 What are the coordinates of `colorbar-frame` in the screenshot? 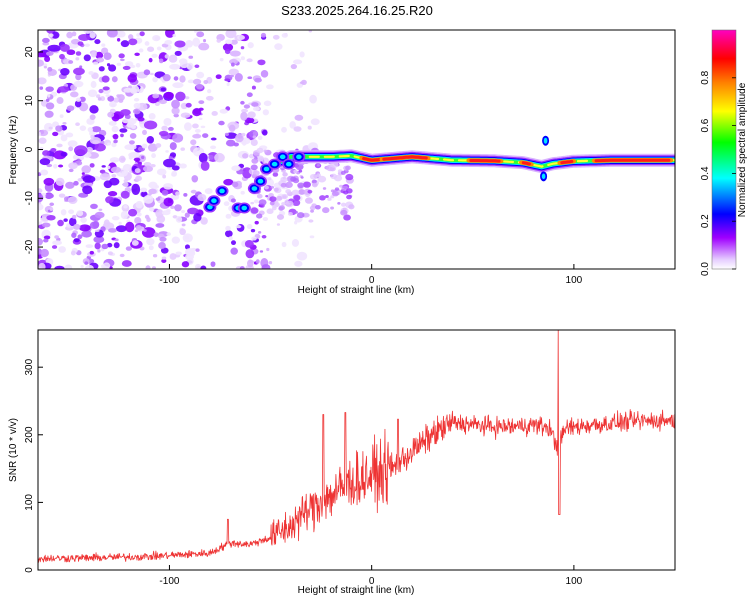 It's located at (724, 149).